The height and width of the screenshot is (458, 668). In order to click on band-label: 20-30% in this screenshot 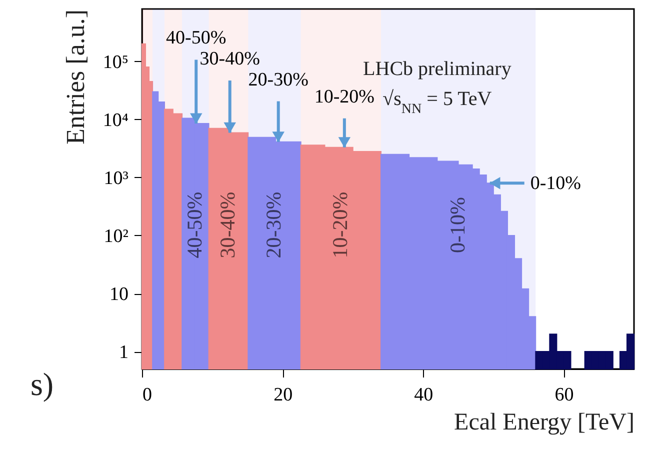, I will do `click(273, 225)`.